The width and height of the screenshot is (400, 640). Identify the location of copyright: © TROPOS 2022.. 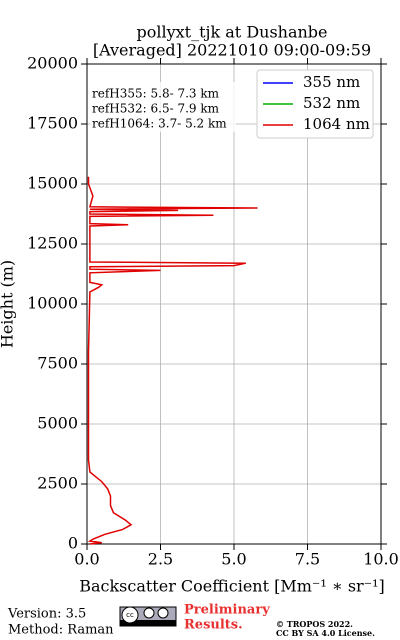
(314, 624).